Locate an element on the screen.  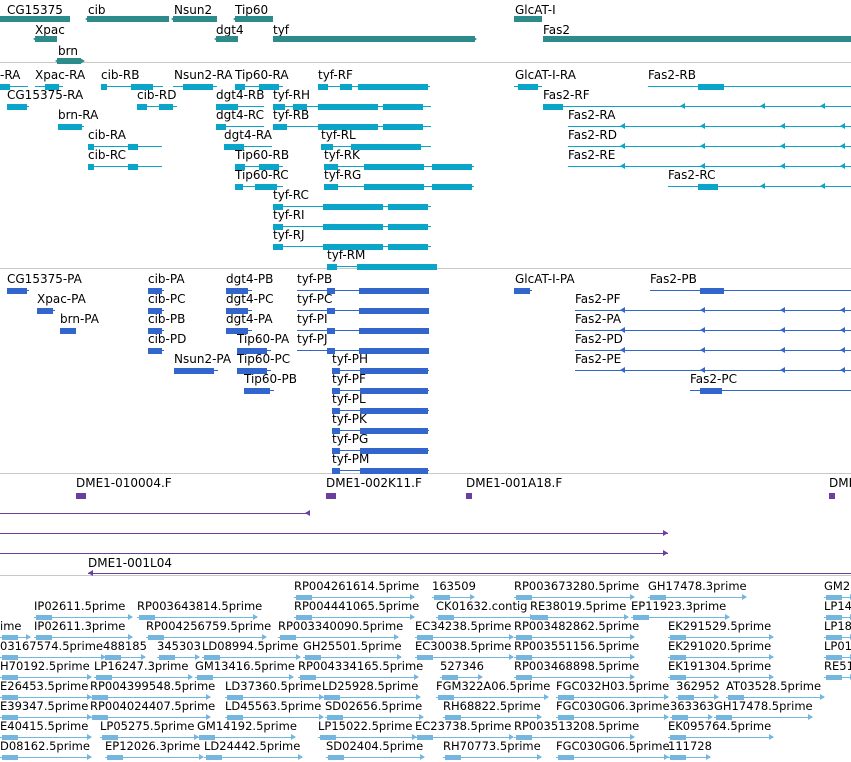
transcript-label: CG15375-RA is located at coordinates (45, 95).